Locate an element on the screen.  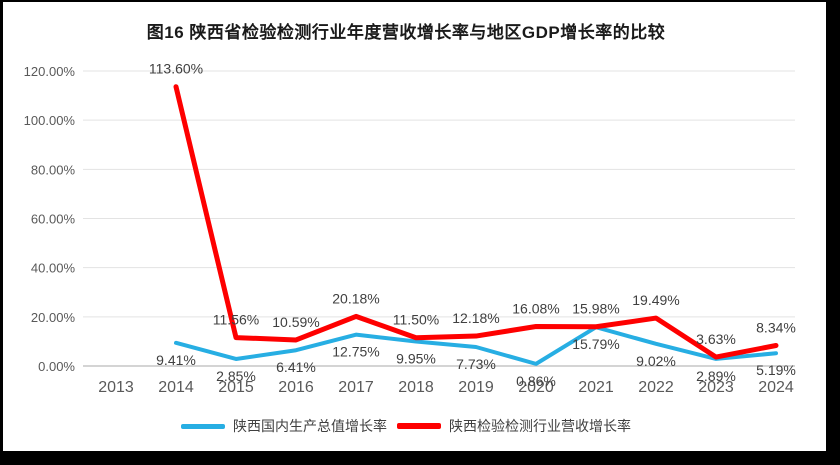
data-label: 11.50% is located at coordinates (416, 320).